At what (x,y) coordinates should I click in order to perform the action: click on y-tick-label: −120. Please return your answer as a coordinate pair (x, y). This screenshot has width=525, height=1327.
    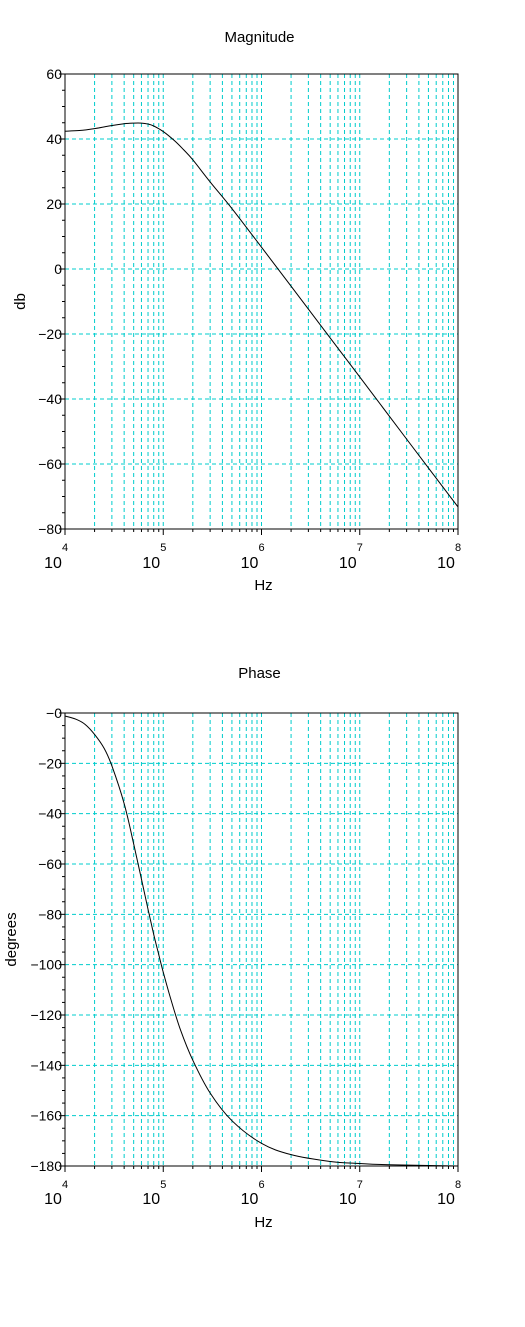
    Looking at the image, I should click on (46, 1015).